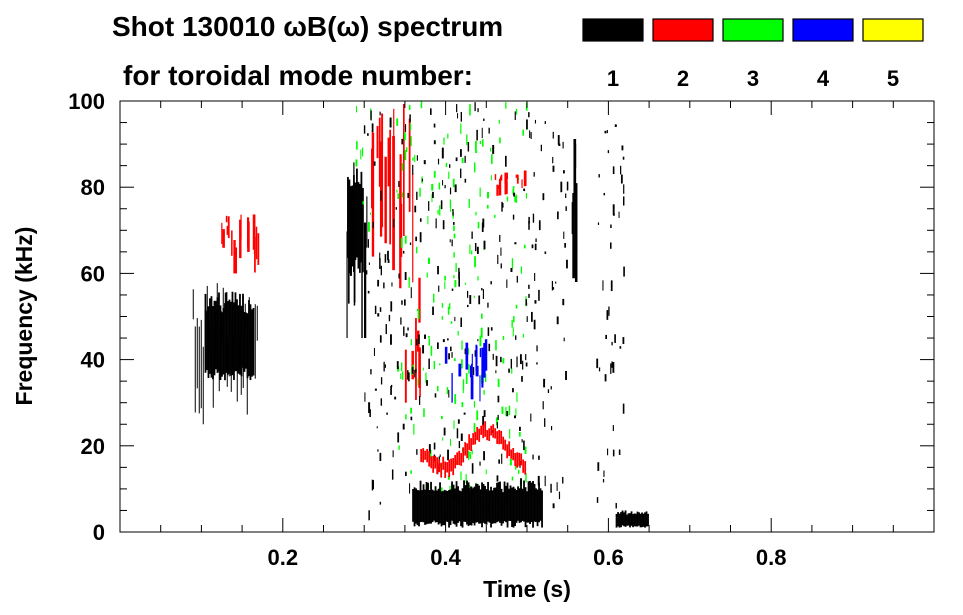 The image size is (963, 615). What do you see at coordinates (683, 78) in the screenshot?
I see `legend-label-2: 2` at bounding box center [683, 78].